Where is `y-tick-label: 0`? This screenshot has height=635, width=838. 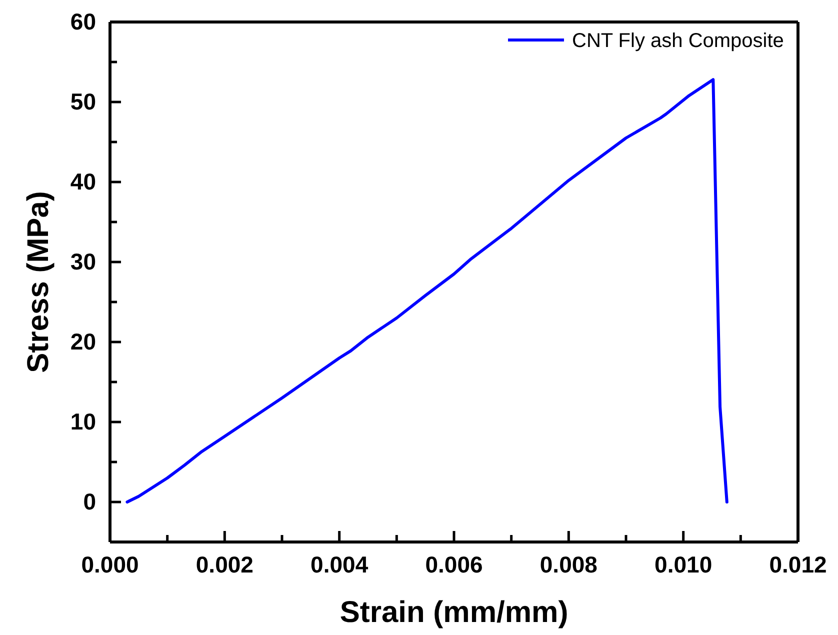
y-tick-label: 0 is located at coordinates (89, 501).